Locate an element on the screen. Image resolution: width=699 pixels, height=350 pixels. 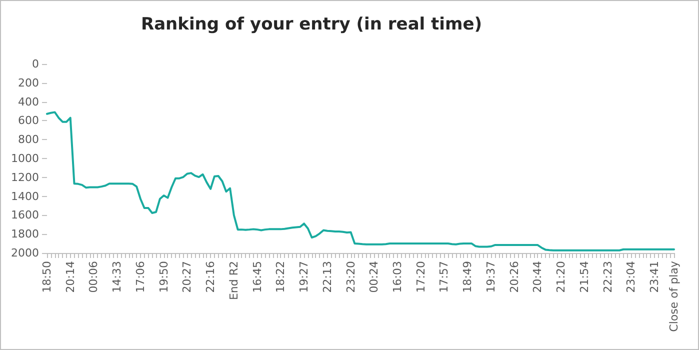
y-tick-label: 1400 is located at coordinates (25, 196).